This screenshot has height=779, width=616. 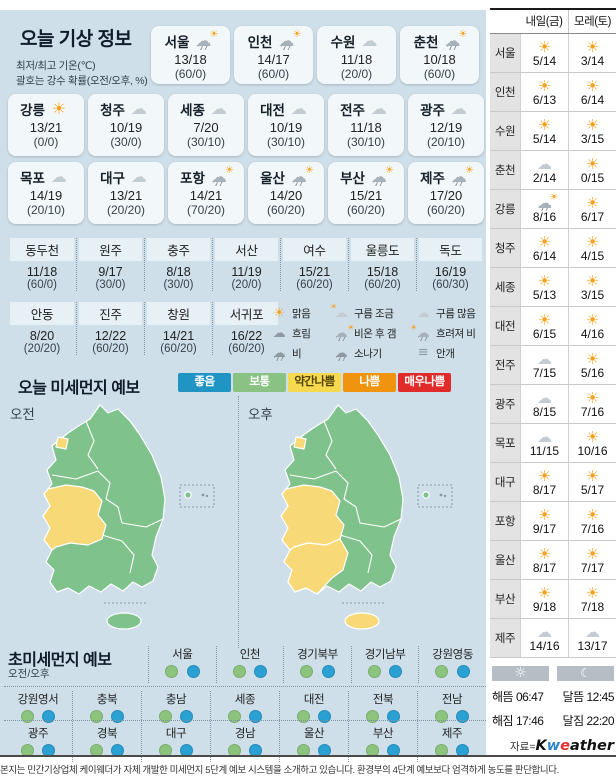 What do you see at coordinates (343, 42) in the screenshot?
I see `city-name: 수원` at bounding box center [343, 42].